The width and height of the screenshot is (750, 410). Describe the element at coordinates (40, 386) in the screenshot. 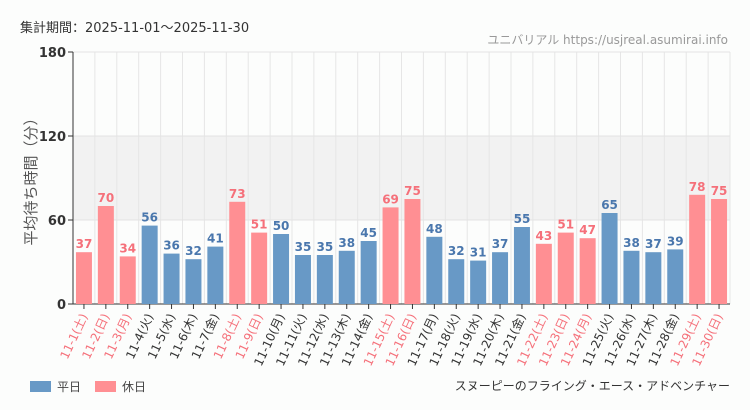

I see `weekday-swatch` at that location.